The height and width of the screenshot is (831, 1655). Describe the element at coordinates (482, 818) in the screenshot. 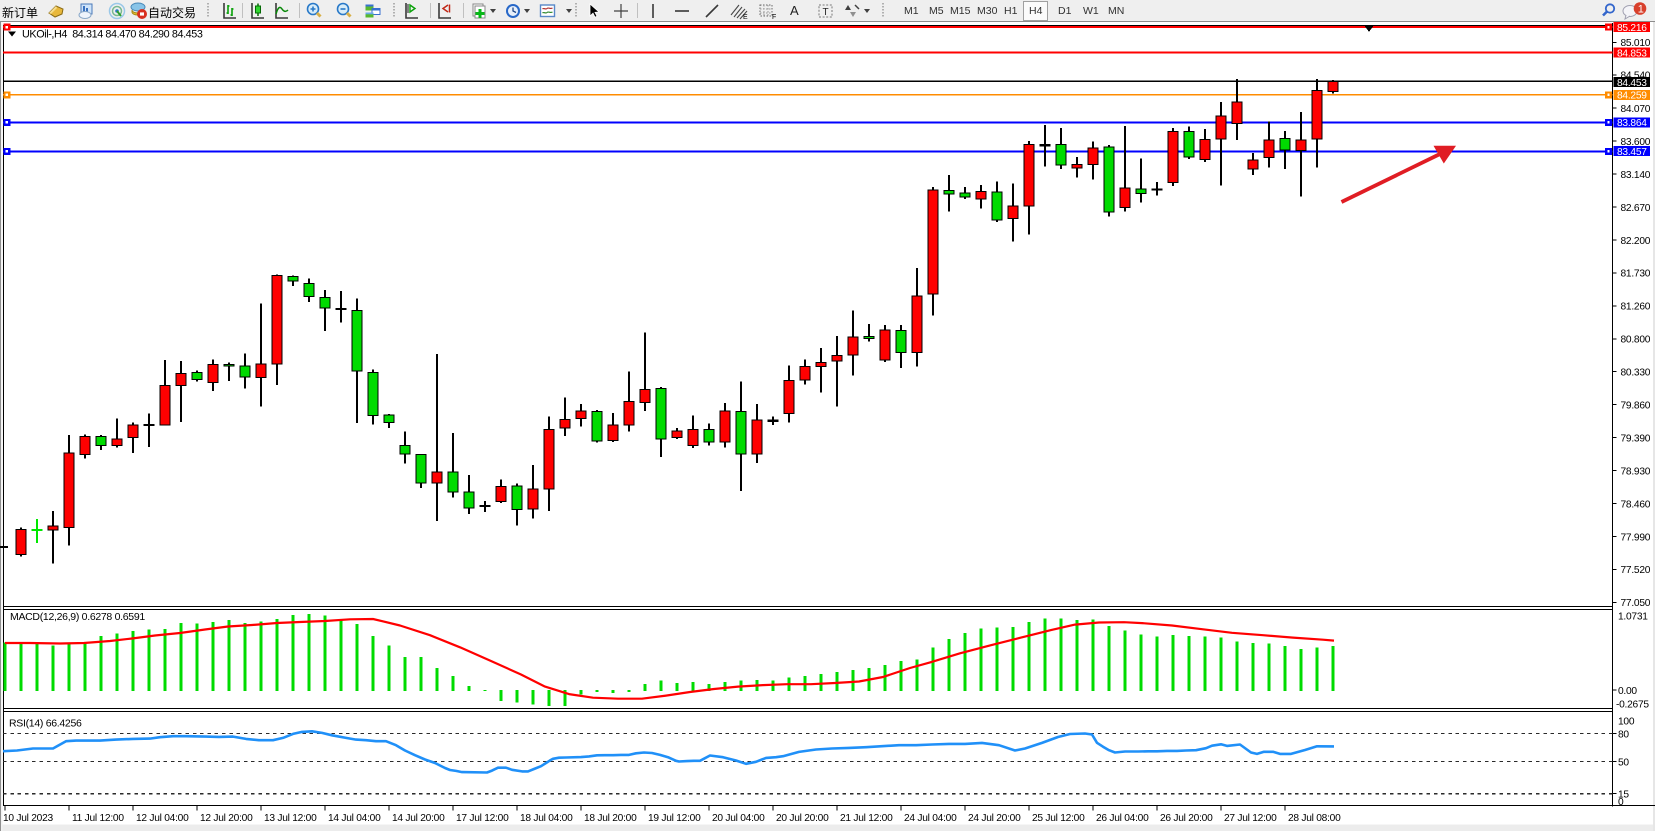

I see `svg-text: 17 Jul 12:00` at that location.